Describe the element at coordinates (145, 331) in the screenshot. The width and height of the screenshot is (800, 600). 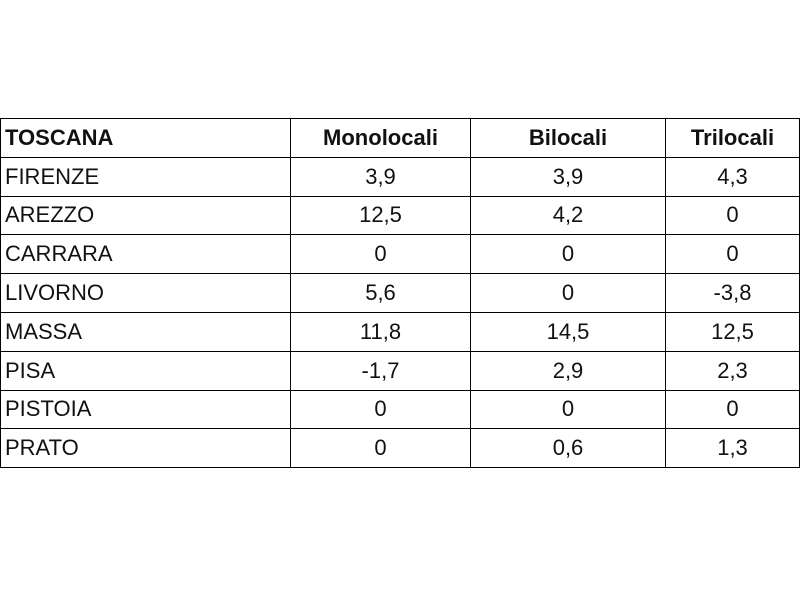
I see `row-label: MASSA` at that location.